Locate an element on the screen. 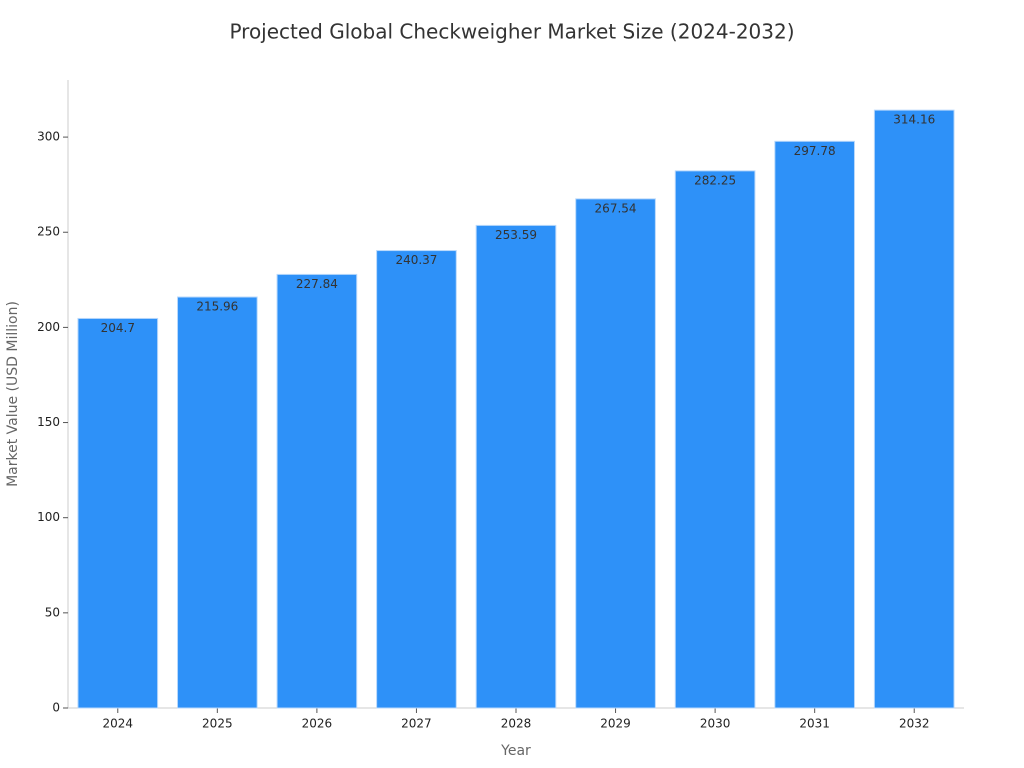 This screenshot has height=768, width=1024. data-label: 314.16 is located at coordinates (914, 120).